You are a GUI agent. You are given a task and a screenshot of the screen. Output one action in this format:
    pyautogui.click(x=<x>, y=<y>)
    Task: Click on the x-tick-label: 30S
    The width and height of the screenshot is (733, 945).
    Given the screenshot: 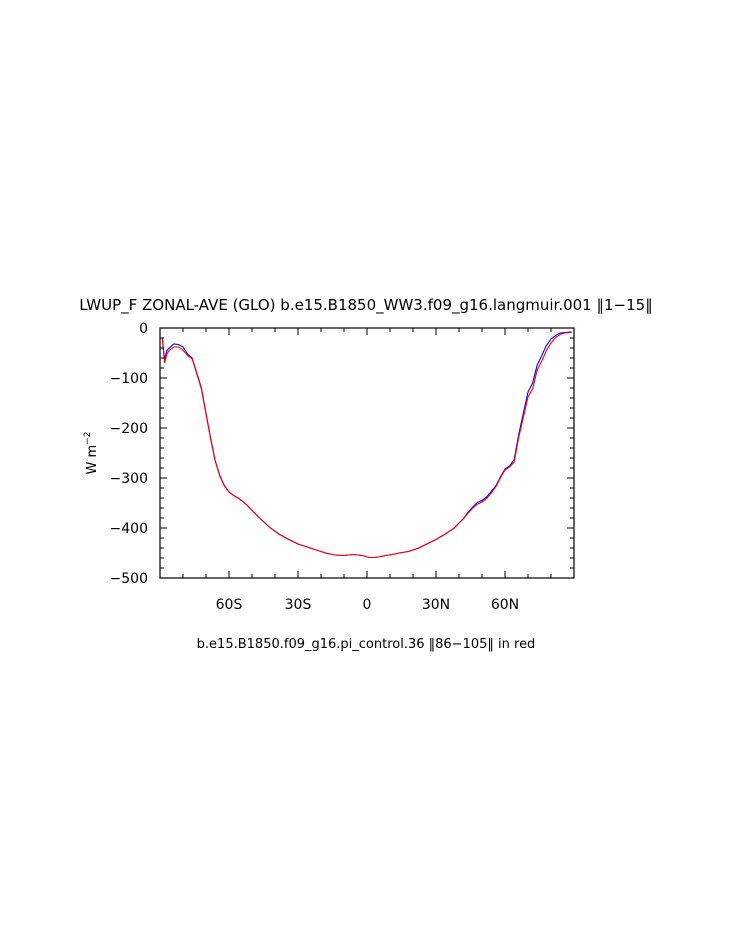 What is the action you would take?
    pyautogui.click(x=298, y=605)
    